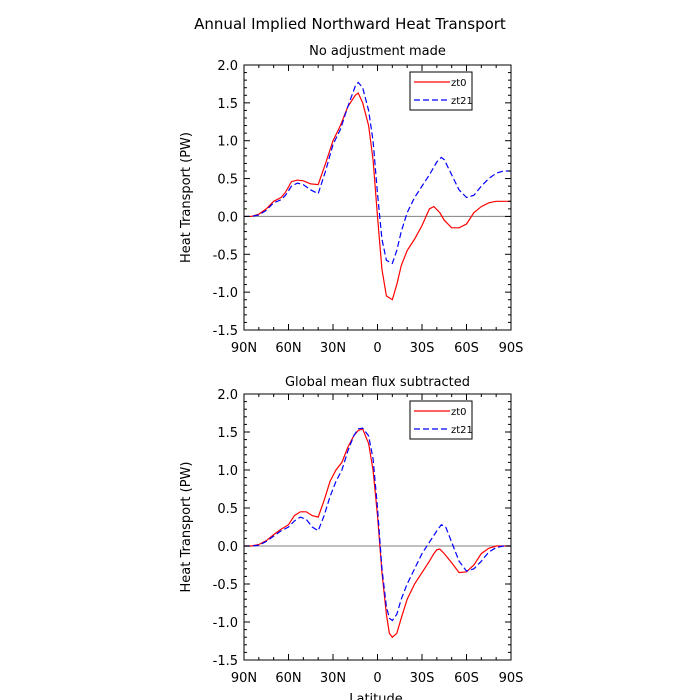  I want to click on x-axis-label: Latitude, so click(376, 696).